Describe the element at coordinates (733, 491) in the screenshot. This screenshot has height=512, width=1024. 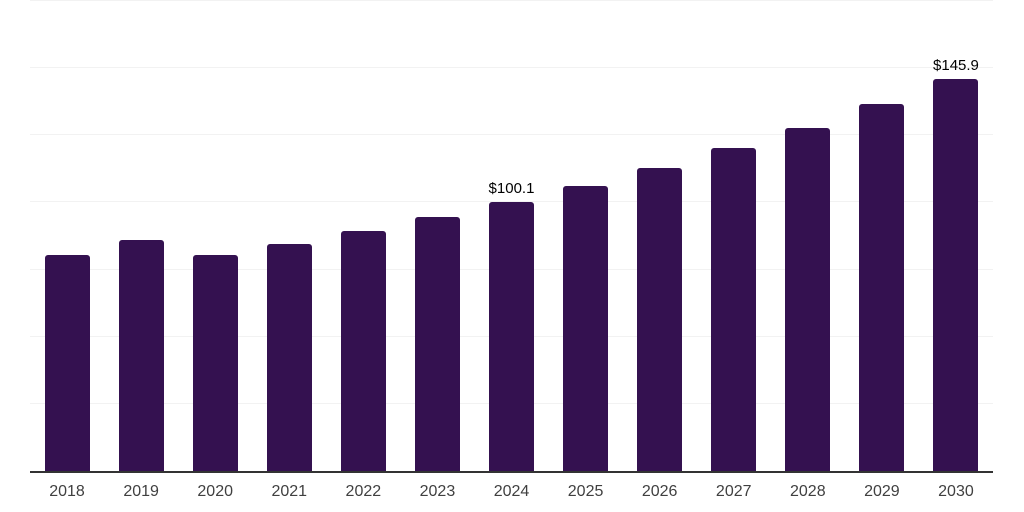
I see `x-tick-2027: 2027` at that location.